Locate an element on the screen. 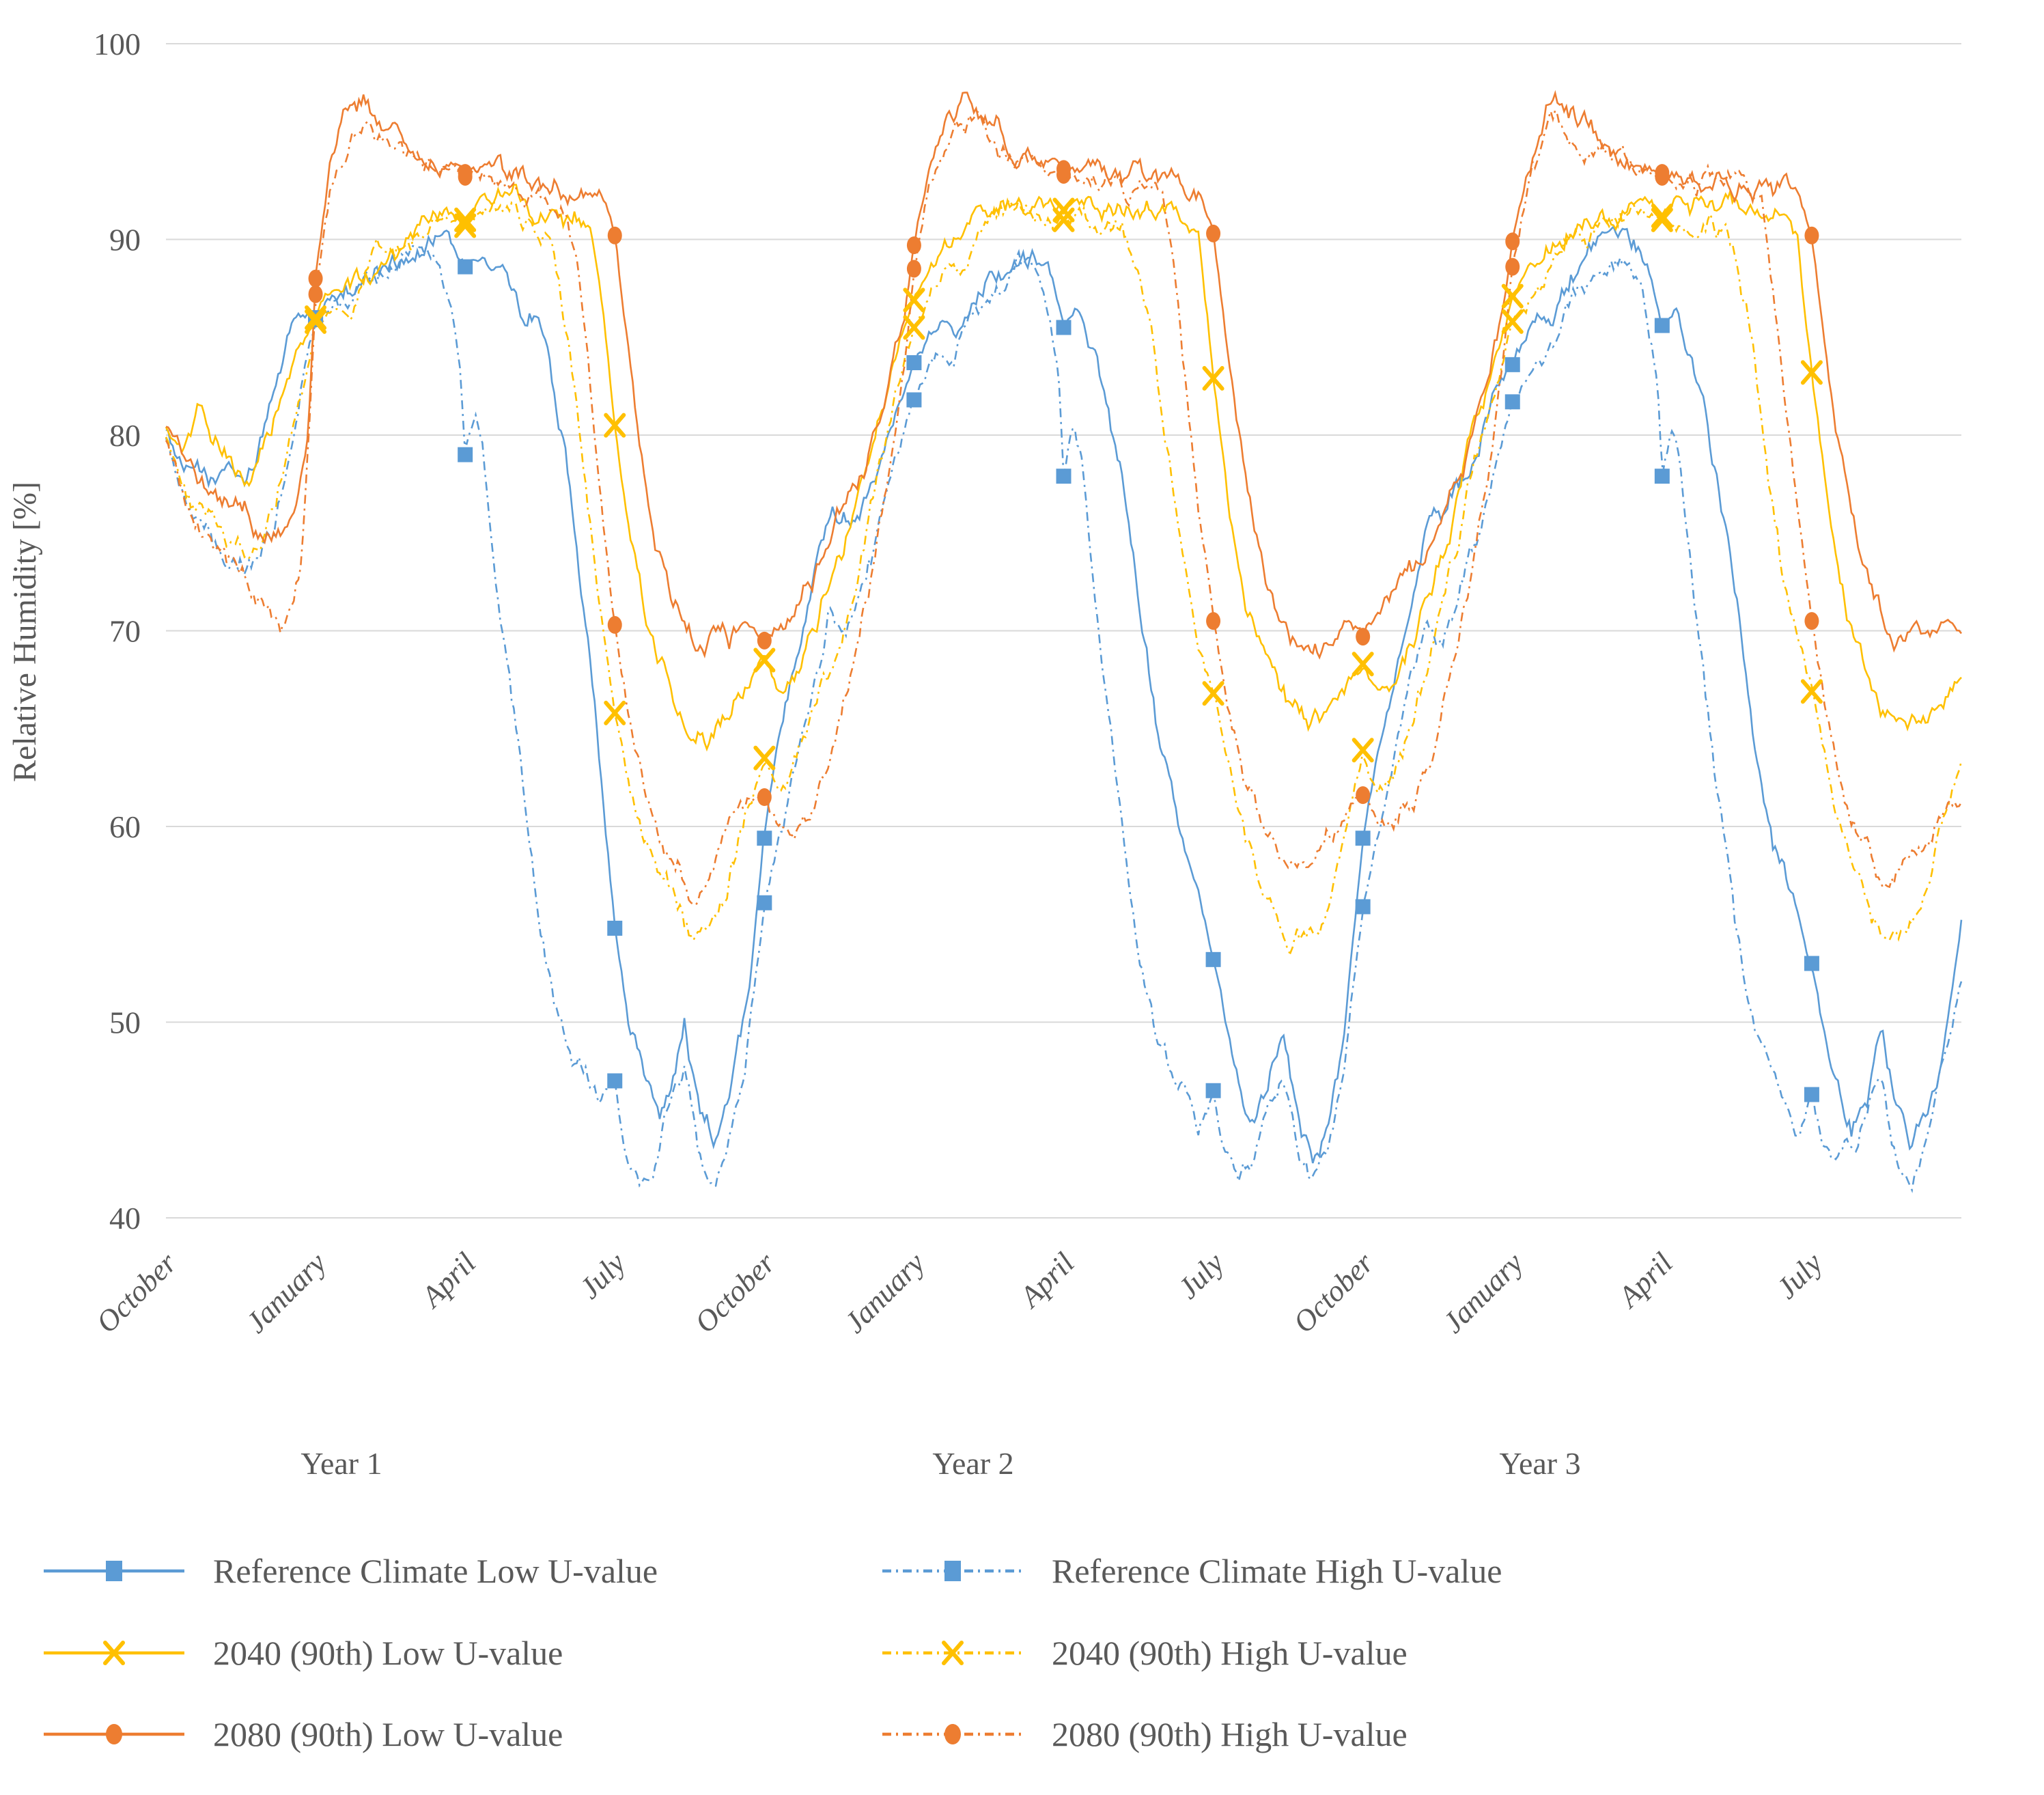  legend-item-2080-high: 2080 (90th) High U-value is located at coordinates (1144, 1734).